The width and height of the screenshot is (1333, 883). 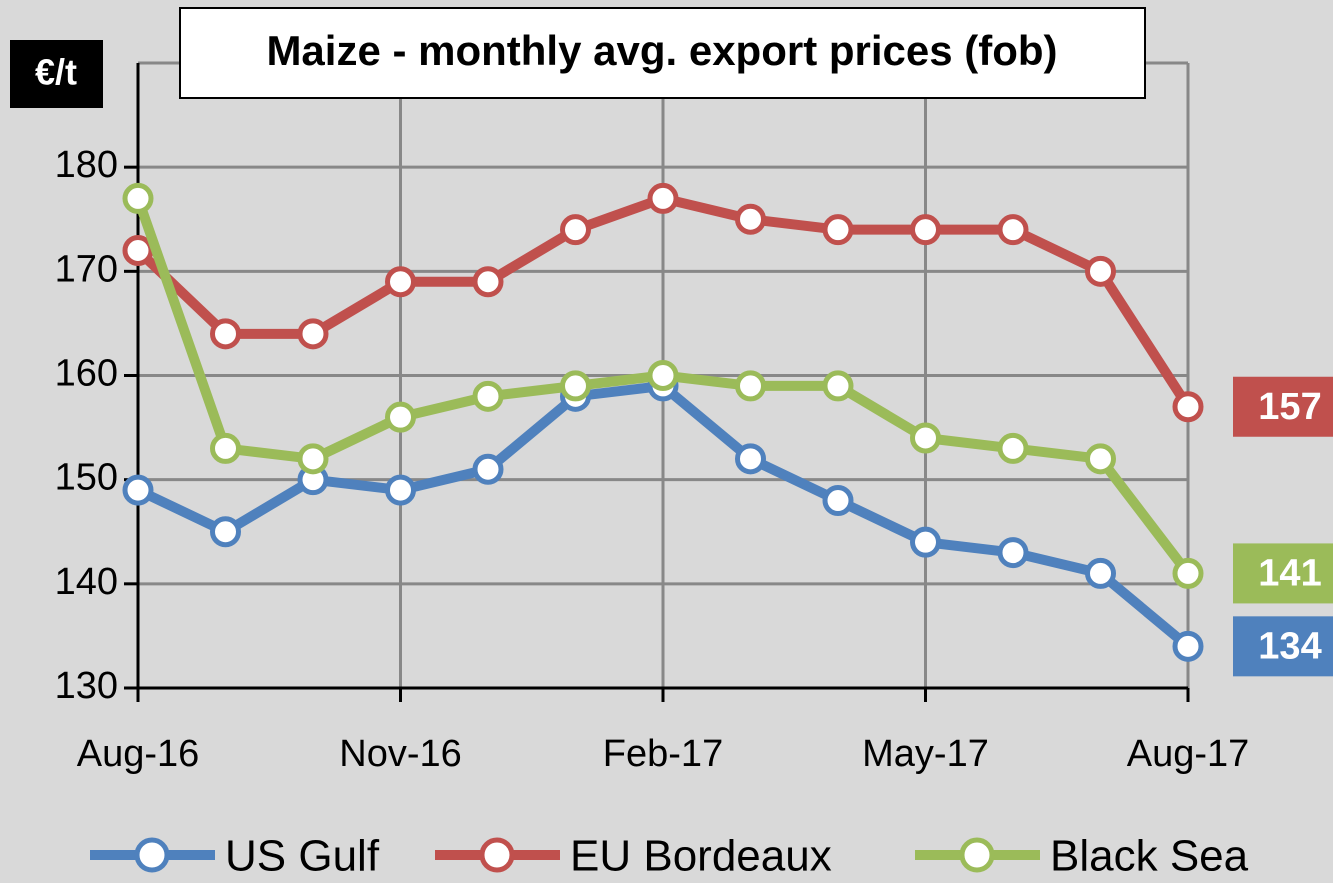 I want to click on x-tick-label: Nov-16, so click(x=400, y=754).